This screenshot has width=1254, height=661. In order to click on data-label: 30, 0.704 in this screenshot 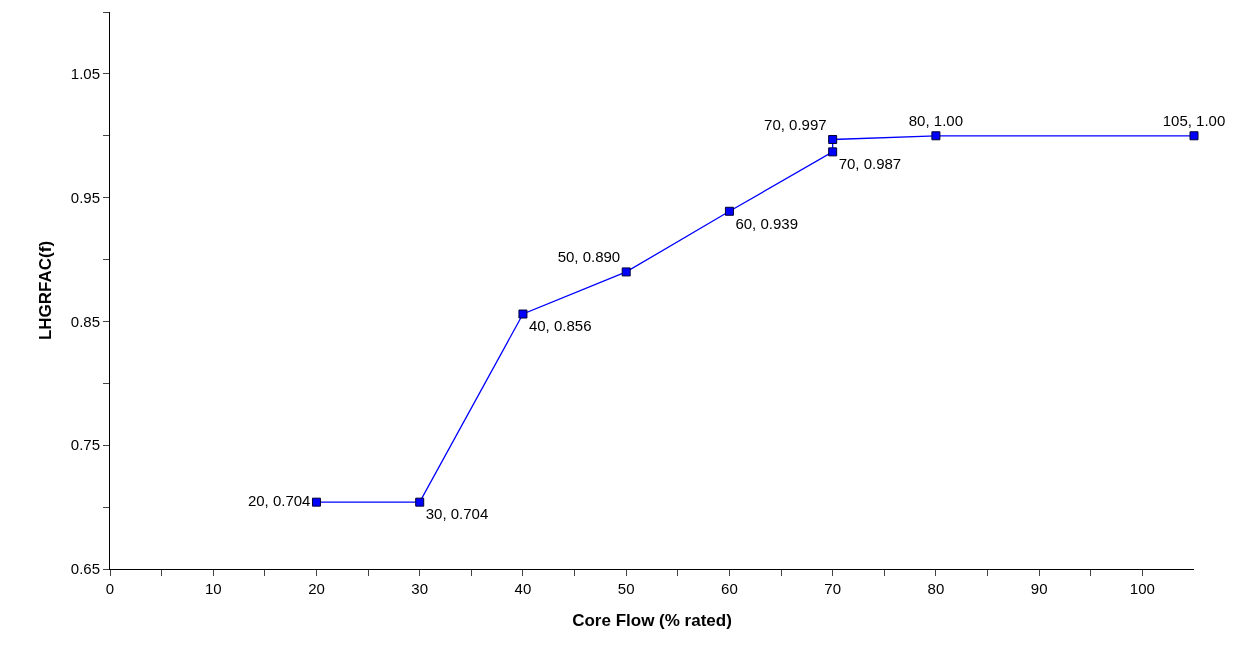, I will do `click(457, 514)`.